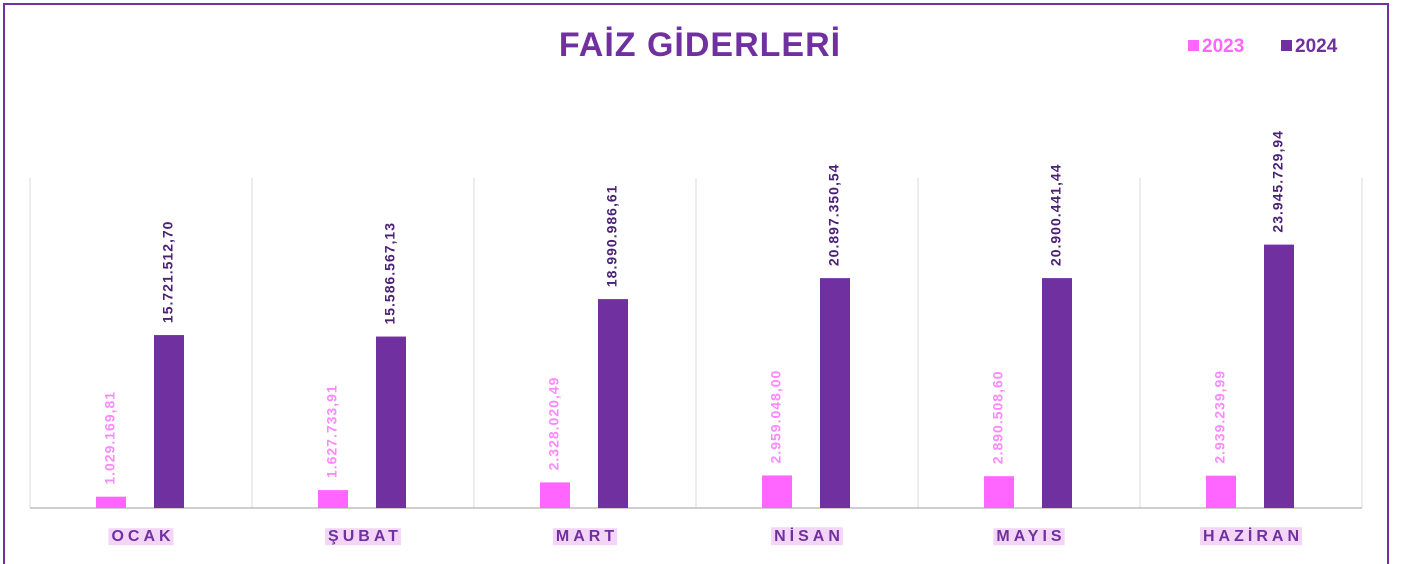  What do you see at coordinates (998, 417) in the screenshot?
I see `value-label: 2.890.508,60` at bounding box center [998, 417].